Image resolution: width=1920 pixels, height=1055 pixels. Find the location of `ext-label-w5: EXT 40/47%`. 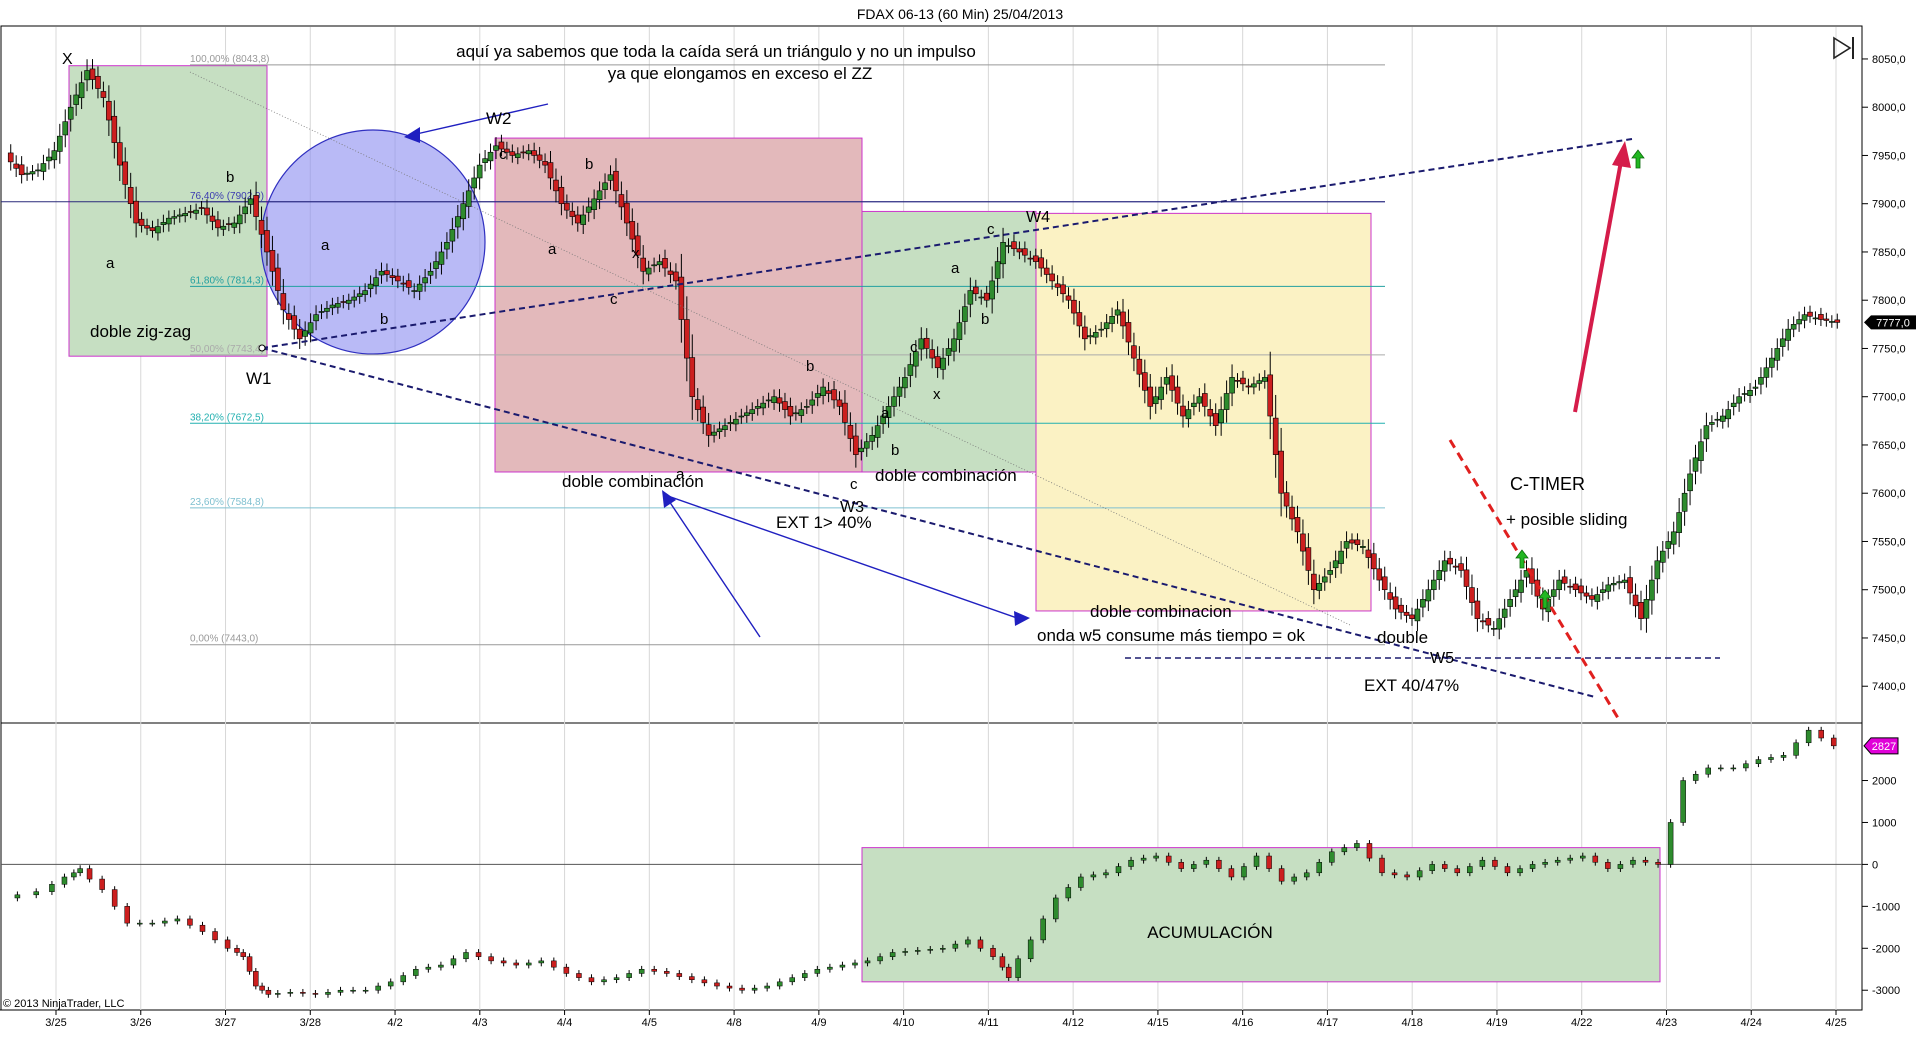

ext-label-w5: EXT 40/47% is located at coordinates (1411, 685).